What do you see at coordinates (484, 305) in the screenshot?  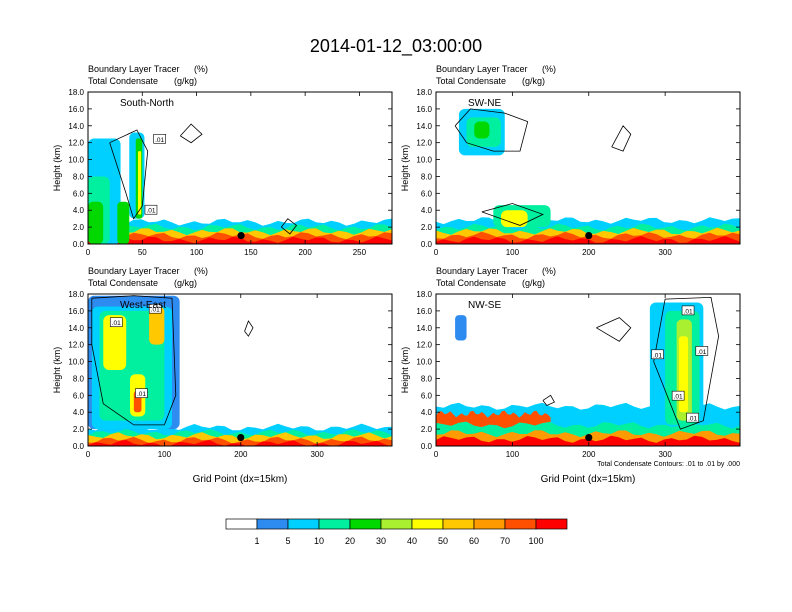 I see `panel-label: NW-SE` at bounding box center [484, 305].